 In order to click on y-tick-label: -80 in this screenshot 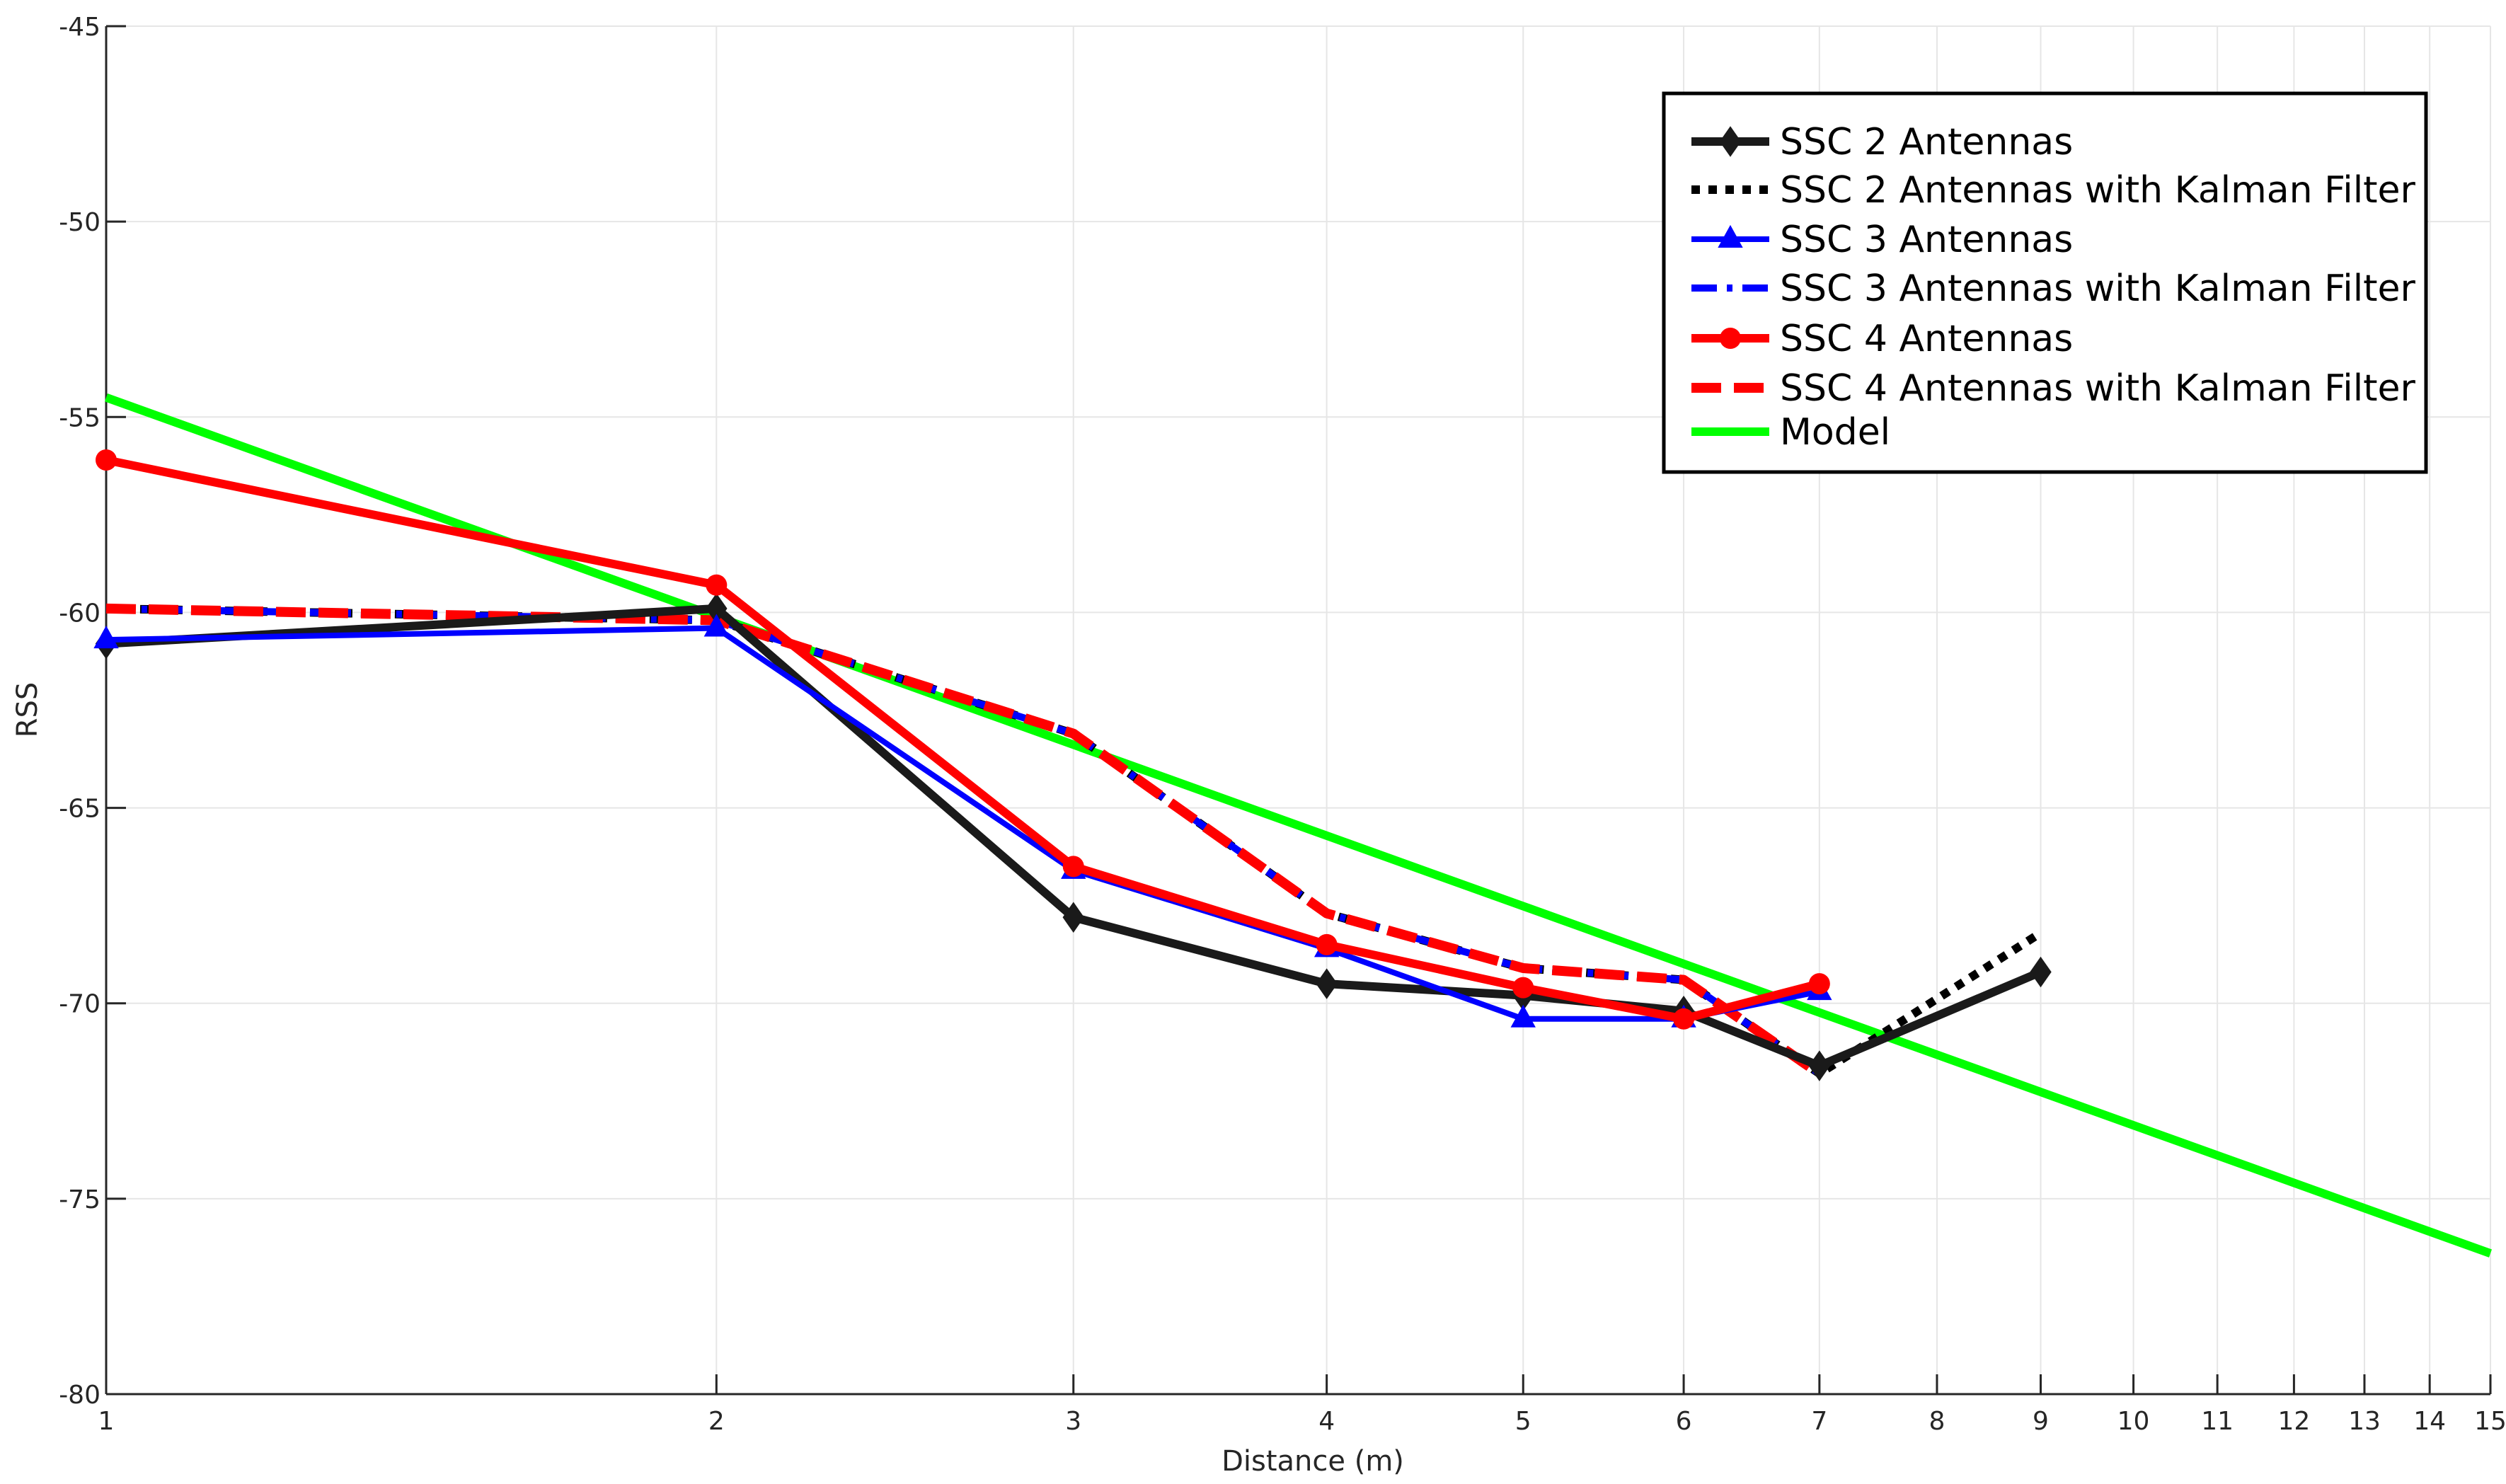, I will do `click(79, 1395)`.